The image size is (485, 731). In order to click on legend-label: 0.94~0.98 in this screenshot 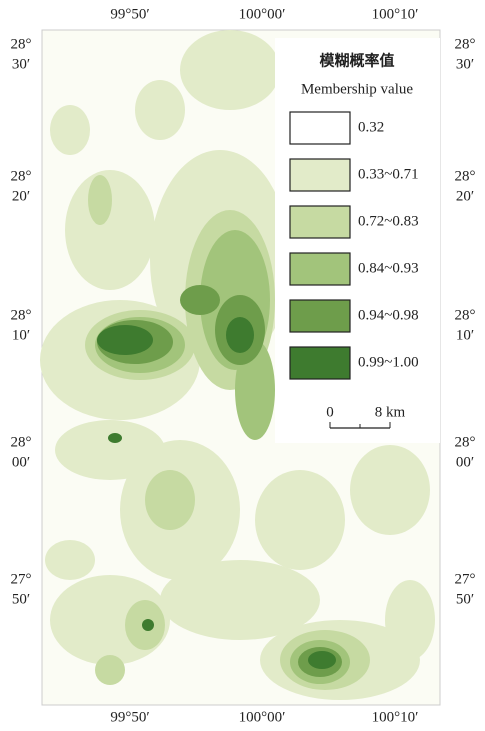, I will do `click(388, 315)`.